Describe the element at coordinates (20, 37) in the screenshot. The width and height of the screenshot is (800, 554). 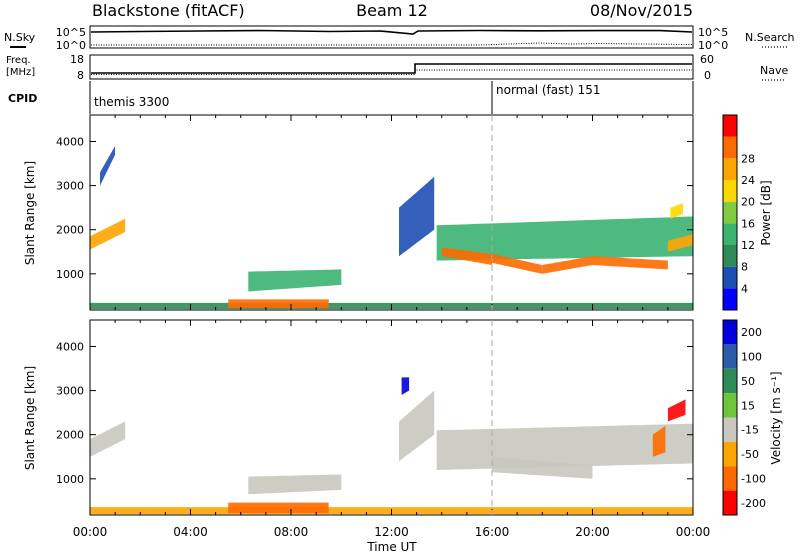
I see `nsky-label: N.Sky` at that location.